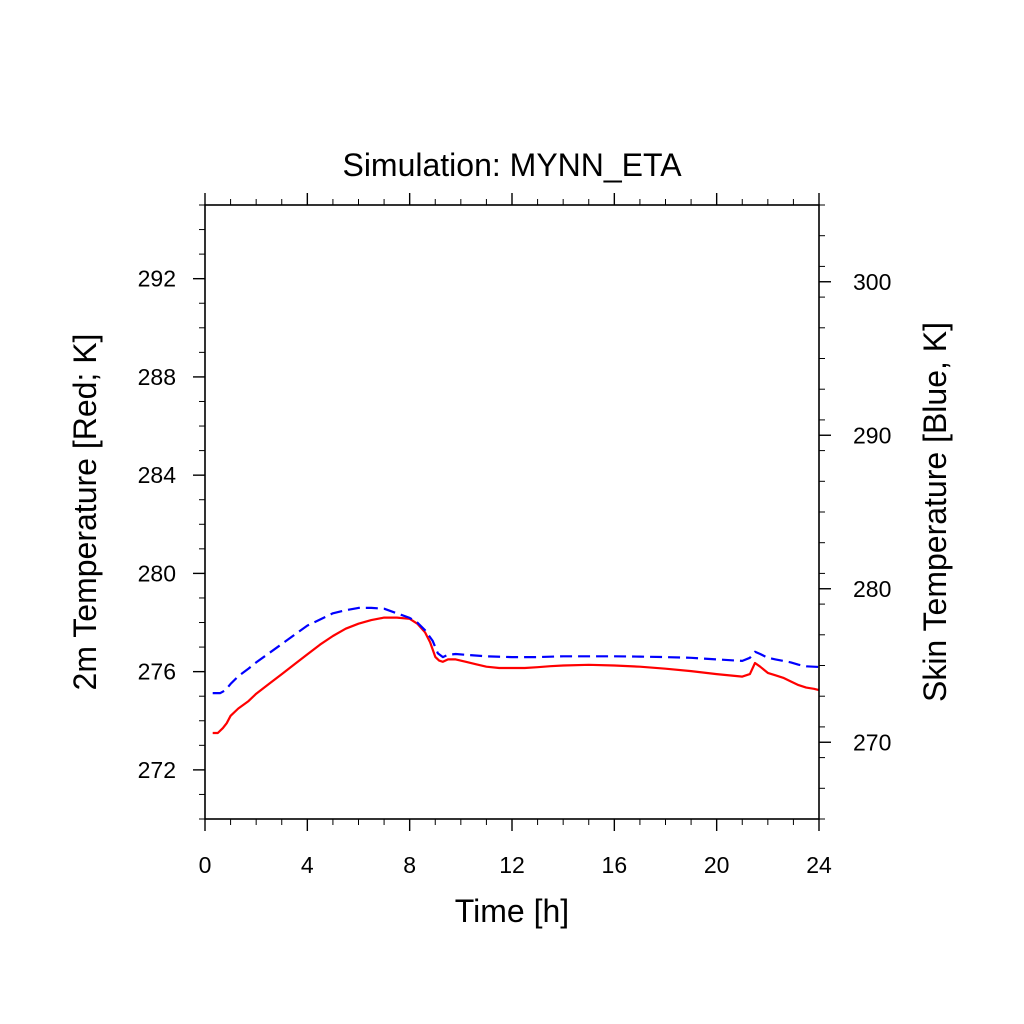  What do you see at coordinates (872, 589) in the screenshot?
I see `y-right-tick-label: 280` at bounding box center [872, 589].